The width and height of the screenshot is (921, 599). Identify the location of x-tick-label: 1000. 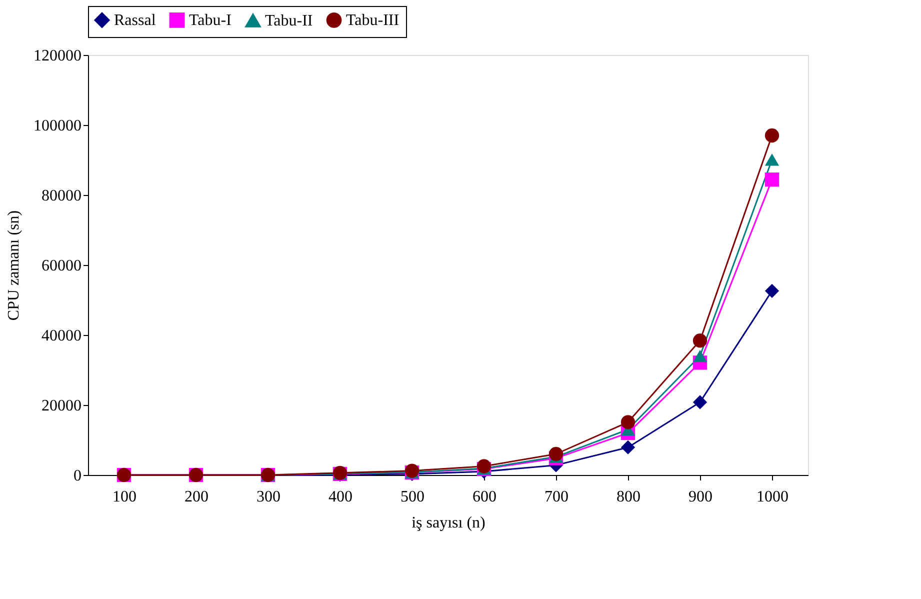
(772, 497).